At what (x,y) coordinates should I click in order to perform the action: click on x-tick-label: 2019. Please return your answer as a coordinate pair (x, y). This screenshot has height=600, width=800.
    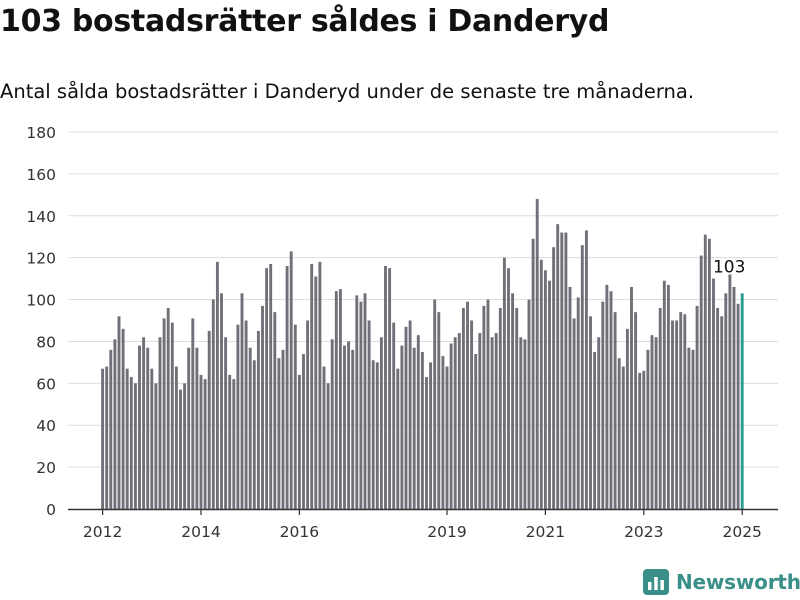
    Looking at the image, I should click on (446, 532).